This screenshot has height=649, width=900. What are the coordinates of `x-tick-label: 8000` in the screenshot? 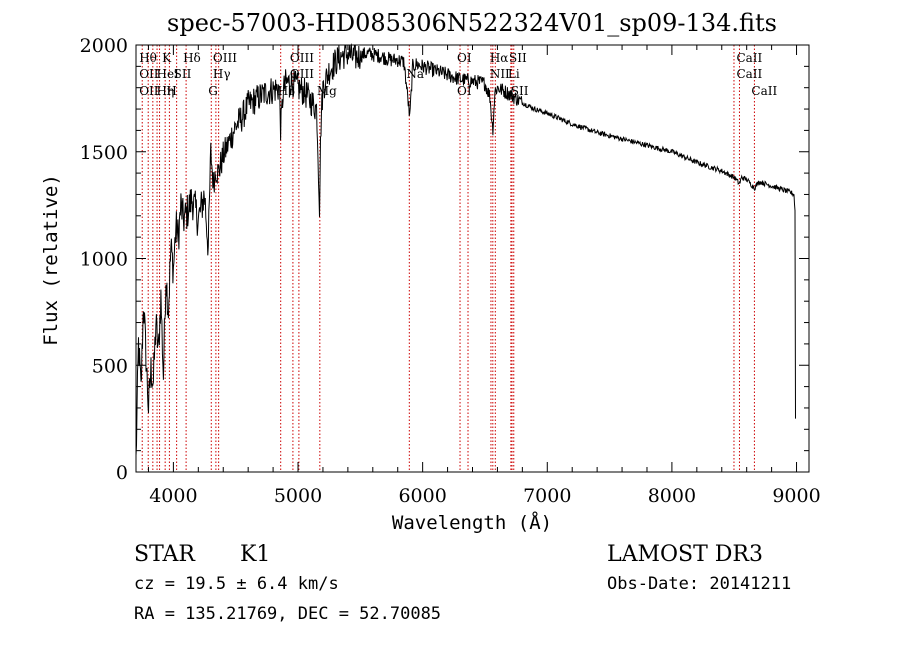 It's located at (672, 496).